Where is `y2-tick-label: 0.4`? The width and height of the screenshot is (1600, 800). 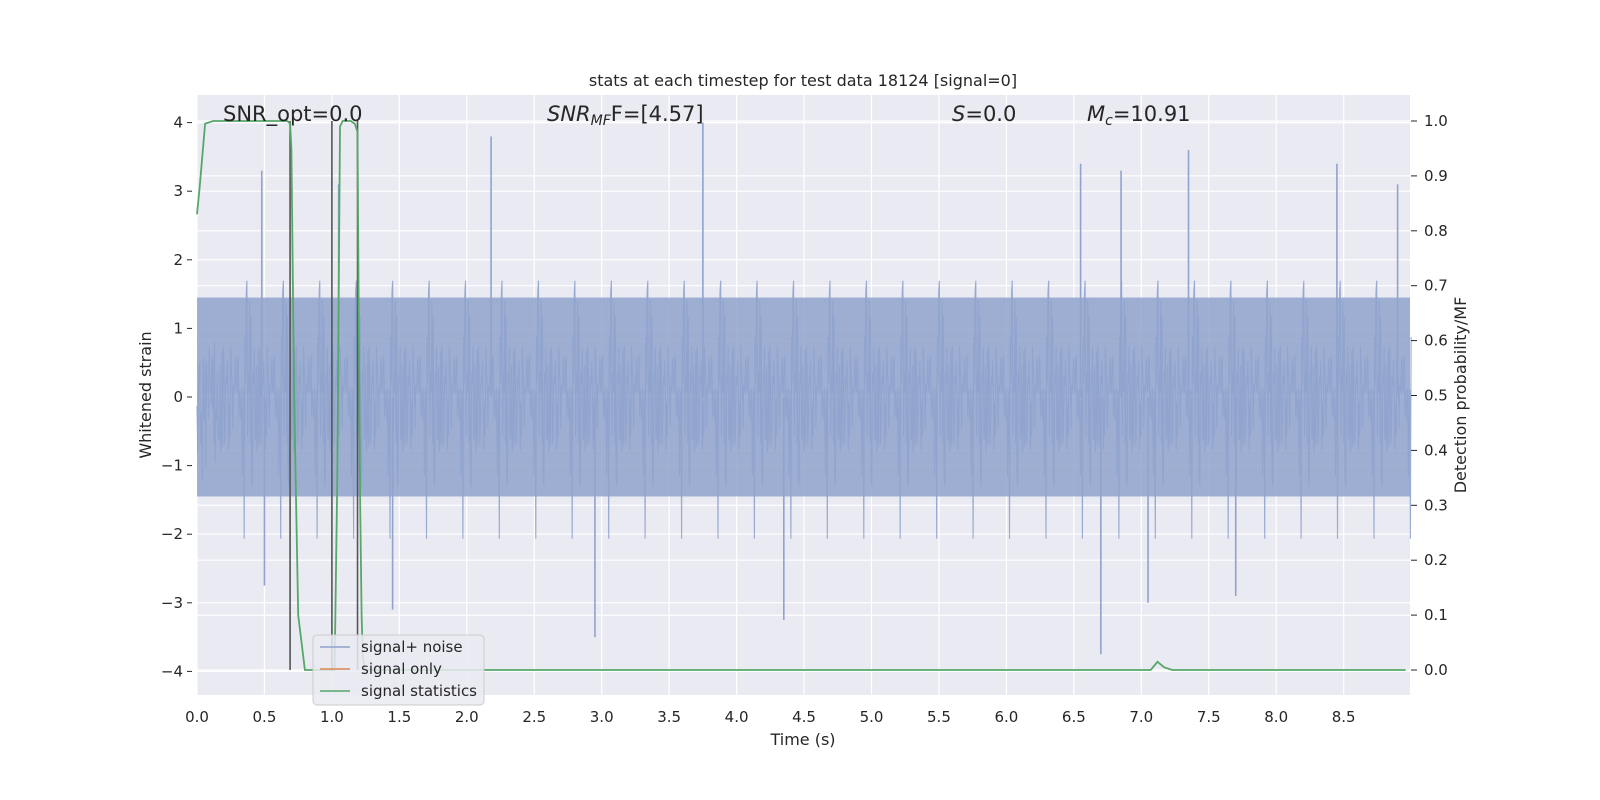
y2-tick-label: 0.4 is located at coordinates (1436, 450).